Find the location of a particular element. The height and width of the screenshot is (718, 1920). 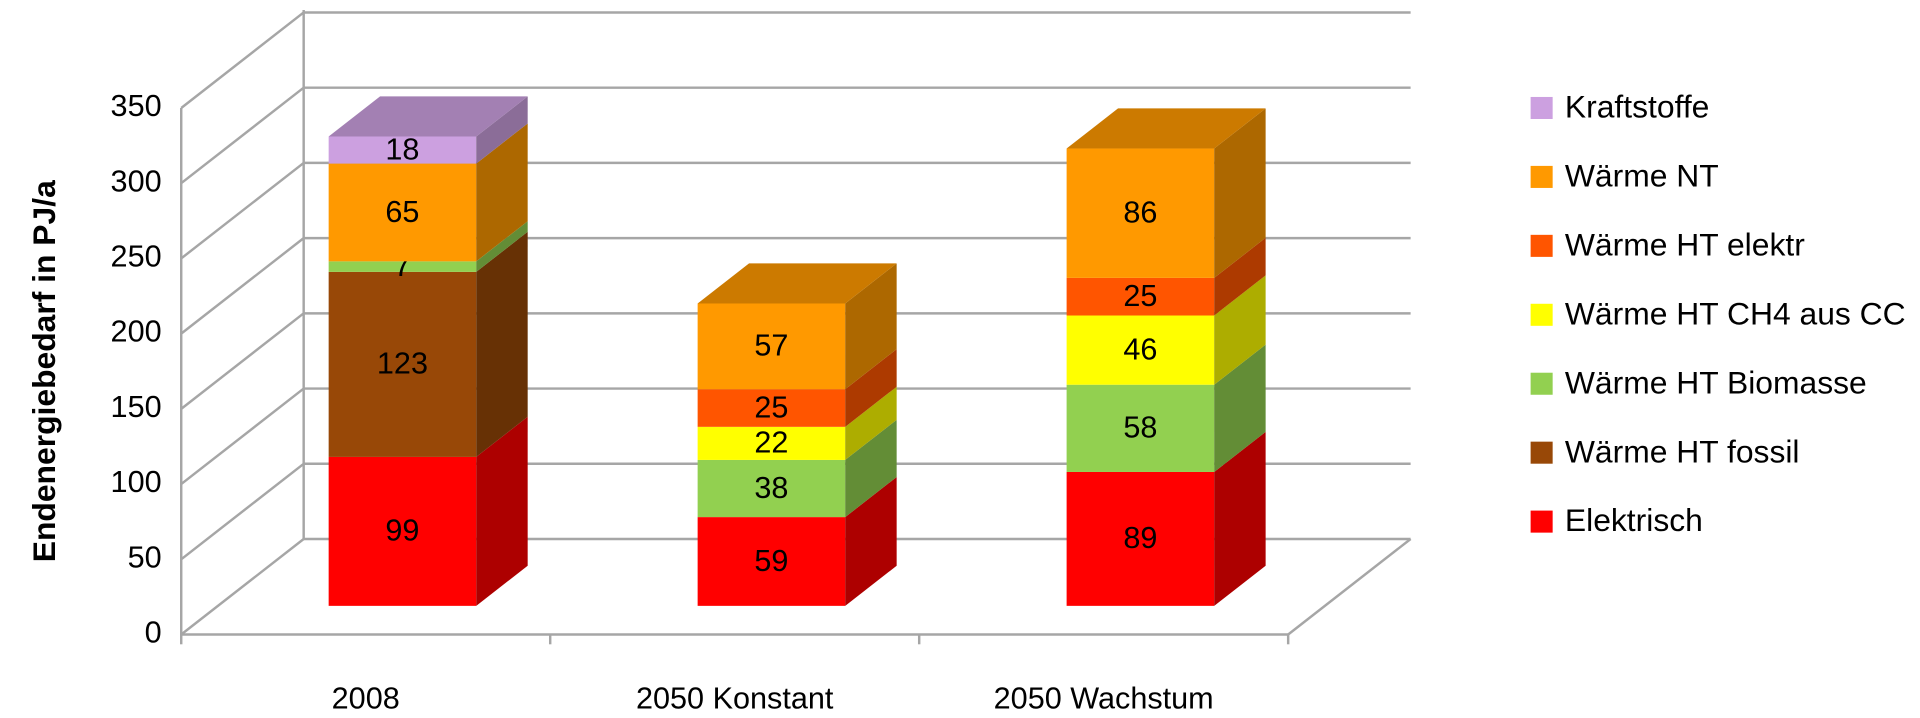

data-label: 57 is located at coordinates (771, 346).